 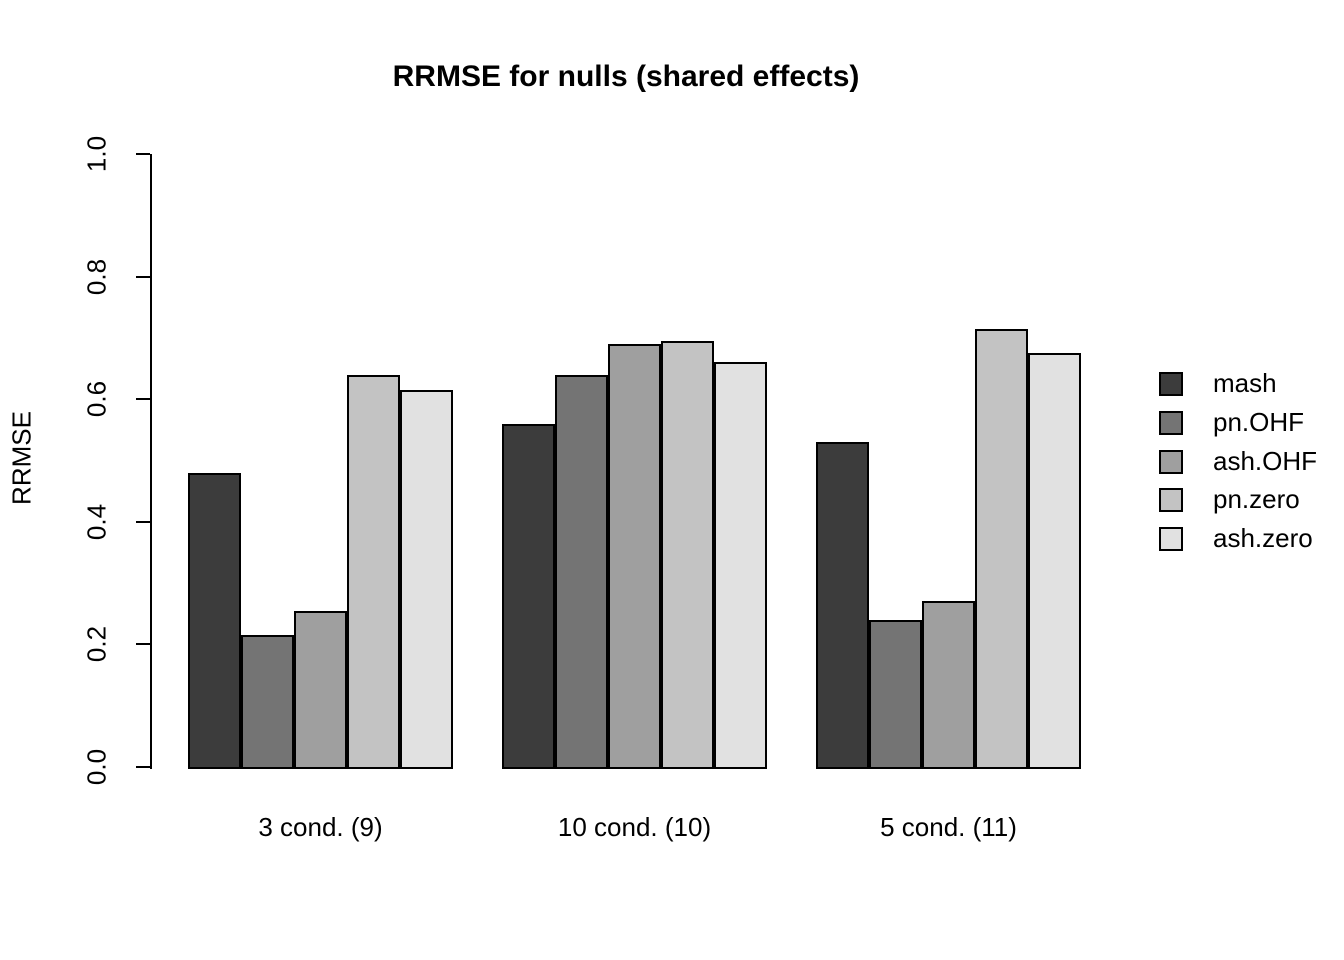 What do you see at coordinates (1256, 499) in the screenshot?
I see `legend-label-pn-zero: pn.zero` at bounding box center [1256, 499].